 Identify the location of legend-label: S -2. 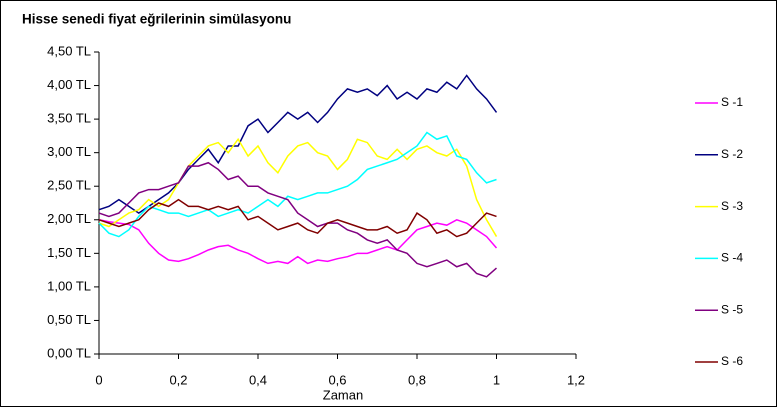
(732, 154).